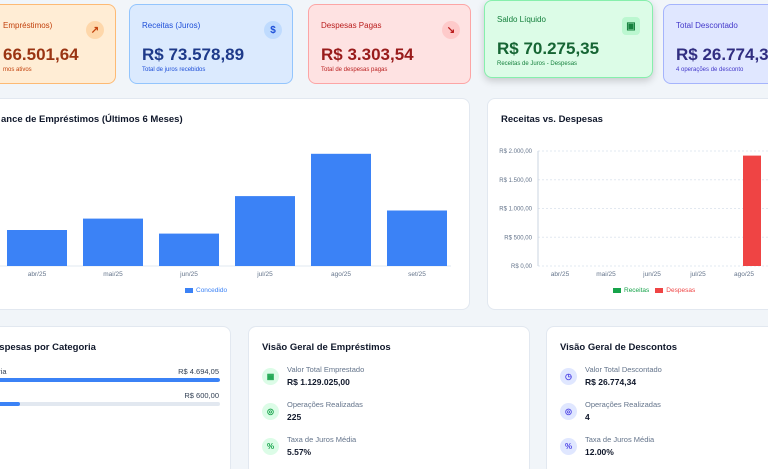 The image size is (768, 469). I want to click on discounts-overview-title: Visão Geral de Descontos, so click(619, 347).